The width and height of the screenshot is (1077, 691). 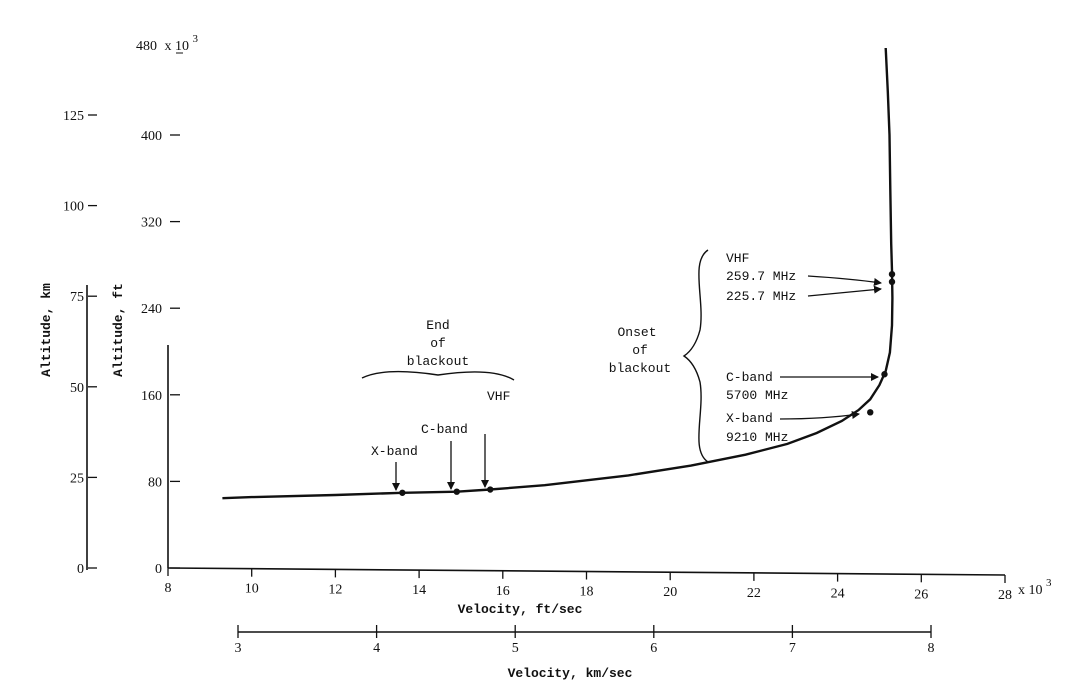 I want to click on x-tick-label: 18, so click(x=587, y=592).